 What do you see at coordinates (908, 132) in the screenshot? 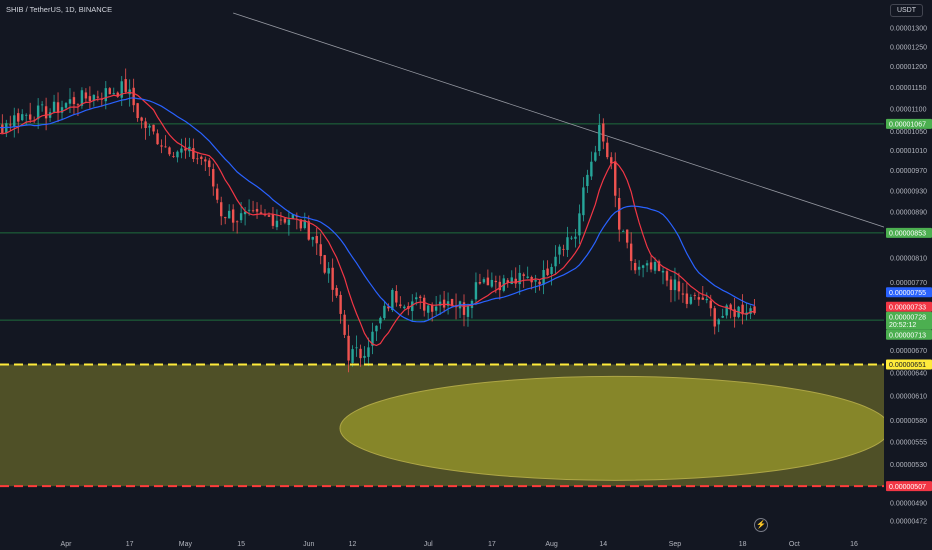
I see `y-tick-label: 0.00001050` at bounding box center [908, 132].